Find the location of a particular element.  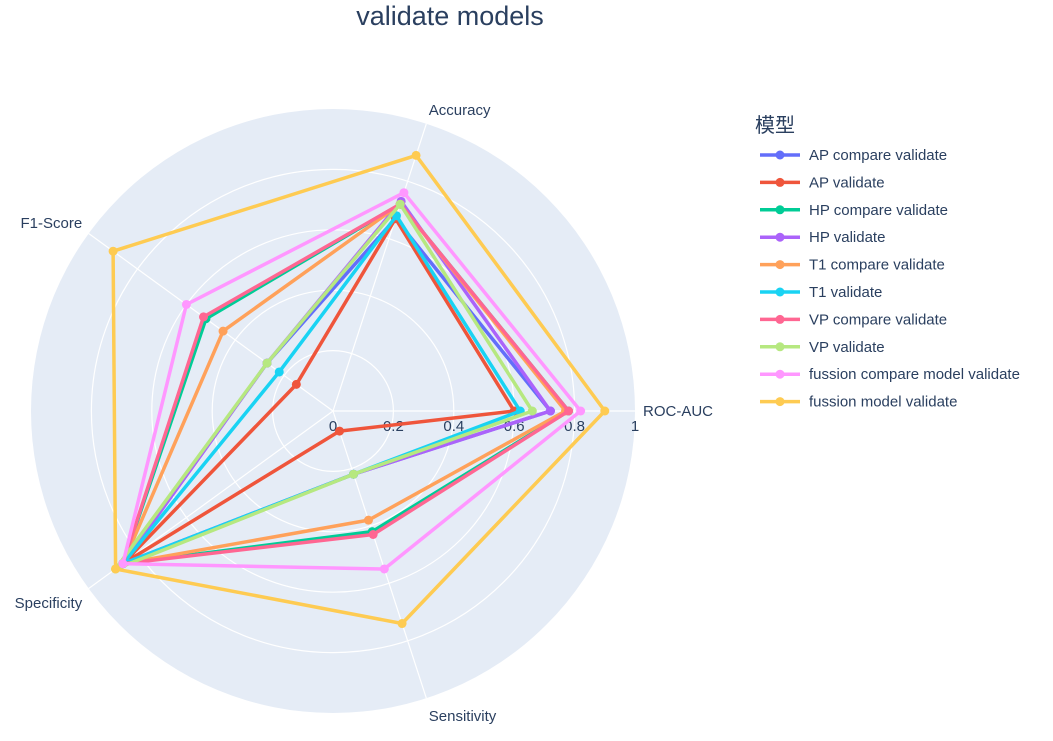

legend-item: fussion model validate is located at coordinates (858, 402).